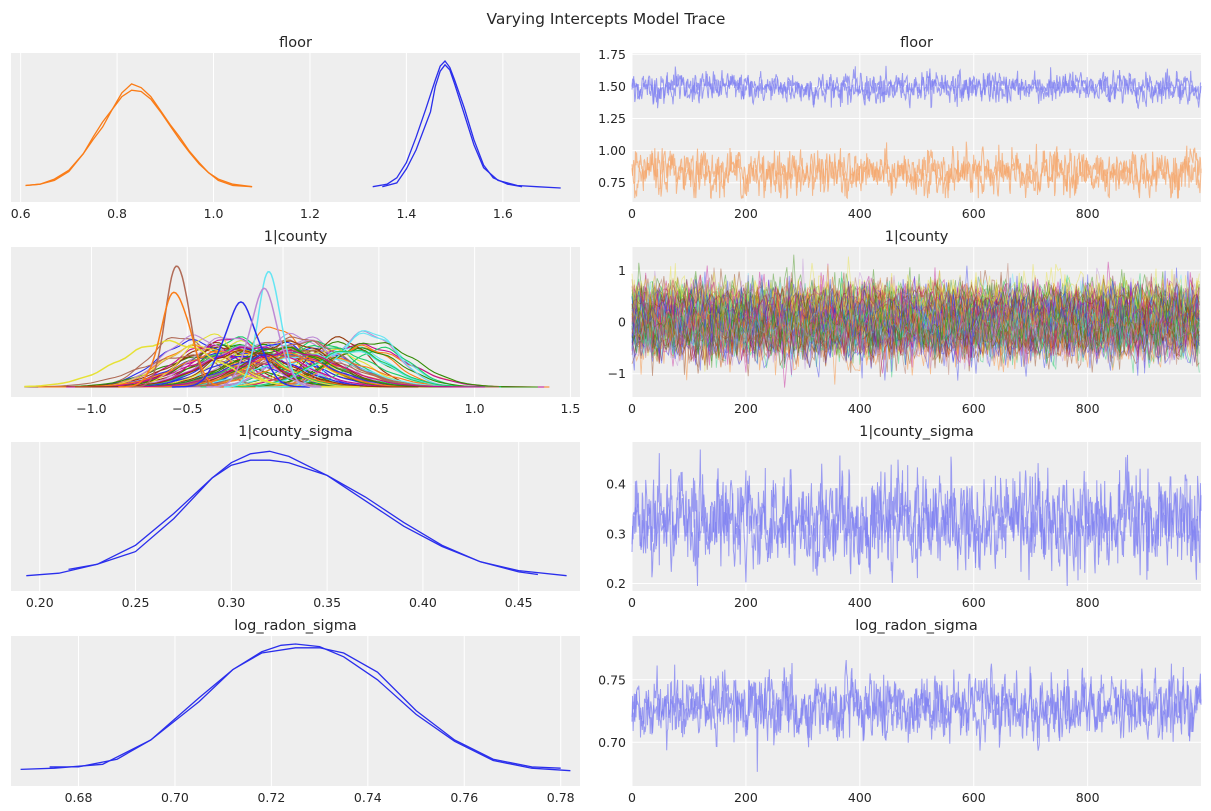  Describe the element at coordinates (447, 123) in the screenshot. I see `floor_density-kde-line` at that location.